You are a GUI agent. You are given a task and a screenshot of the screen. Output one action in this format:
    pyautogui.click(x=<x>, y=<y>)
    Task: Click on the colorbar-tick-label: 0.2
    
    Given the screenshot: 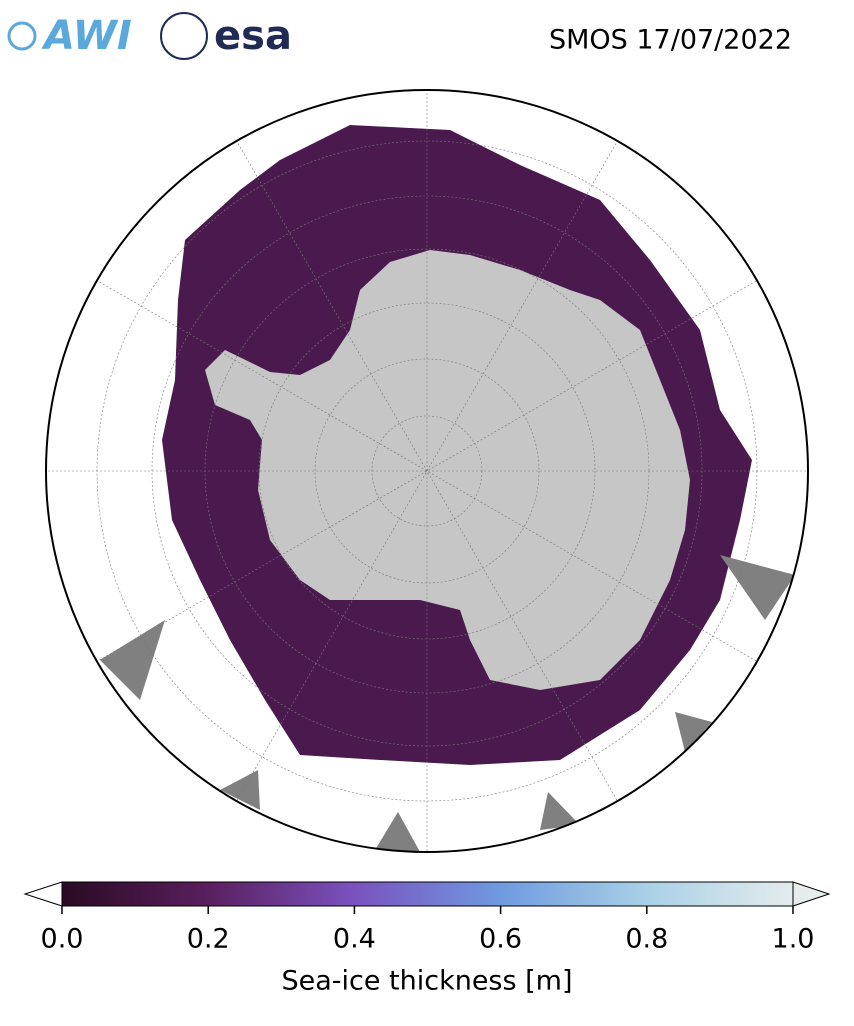 What is the action you would take?
    pyautogui.click(x=208, y=939)
    